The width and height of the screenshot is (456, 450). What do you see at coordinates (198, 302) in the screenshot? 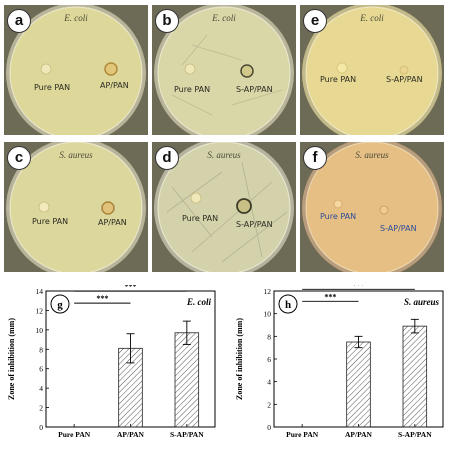
I see `organism-label: E. coli` at bounding box center [198, 302].